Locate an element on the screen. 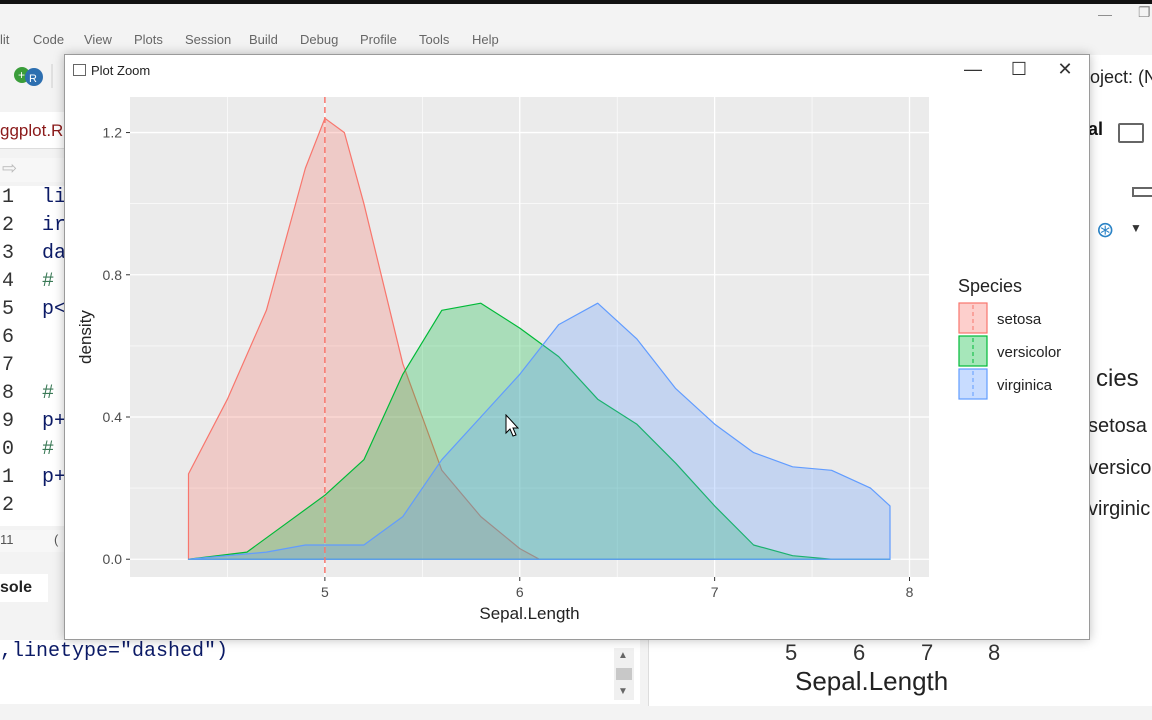 The image size is (1152, 720). app-maximize-icon: ❐ is located at coordinates (1144, 12).